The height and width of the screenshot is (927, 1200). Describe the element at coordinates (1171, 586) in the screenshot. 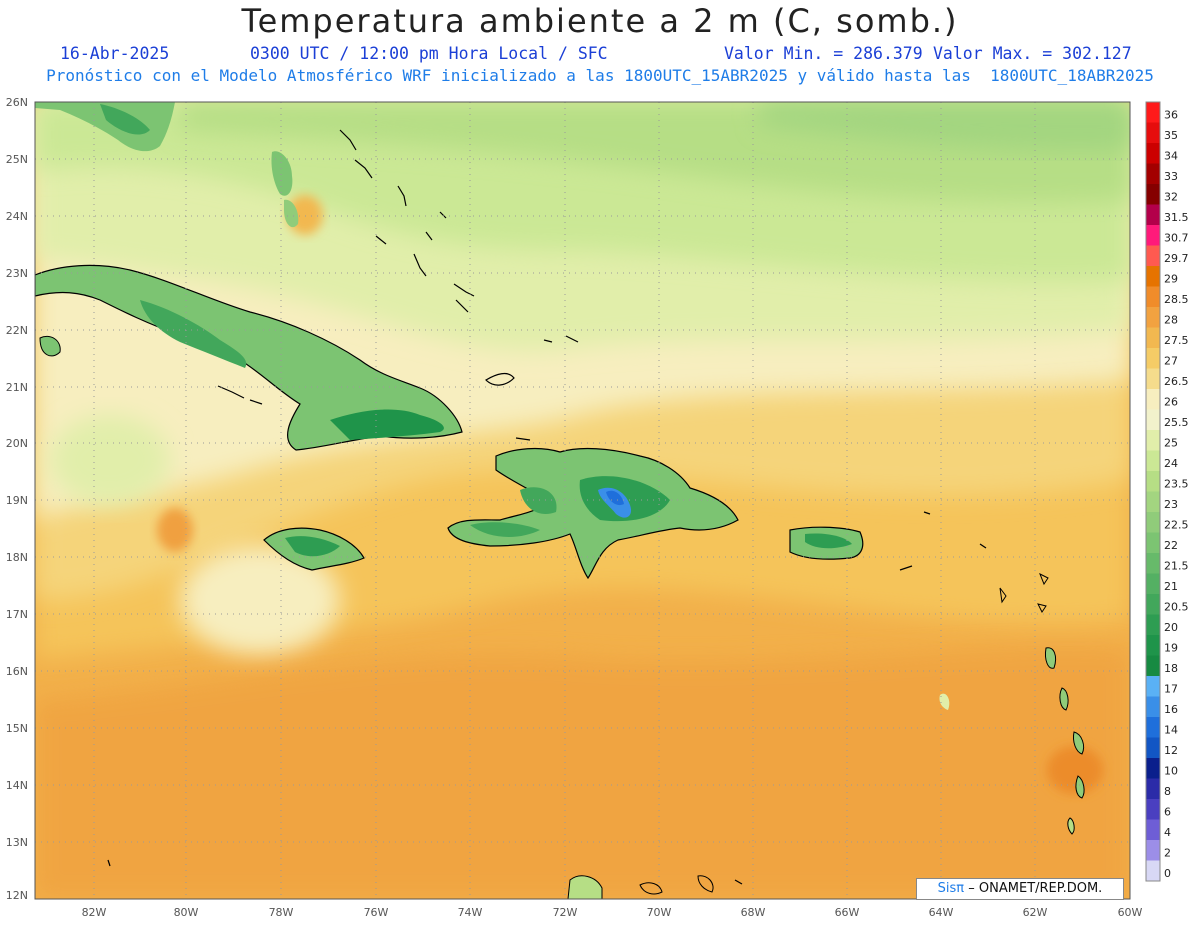

I see `colorbar-label: 21` at that location.